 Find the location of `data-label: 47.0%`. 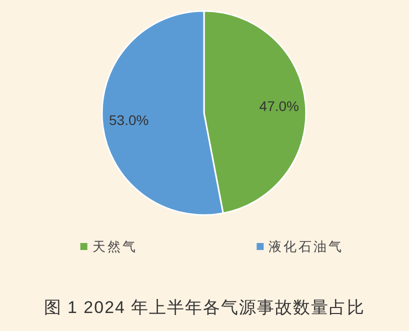

data-label: 47.0% is located at coordinates (279, 106).